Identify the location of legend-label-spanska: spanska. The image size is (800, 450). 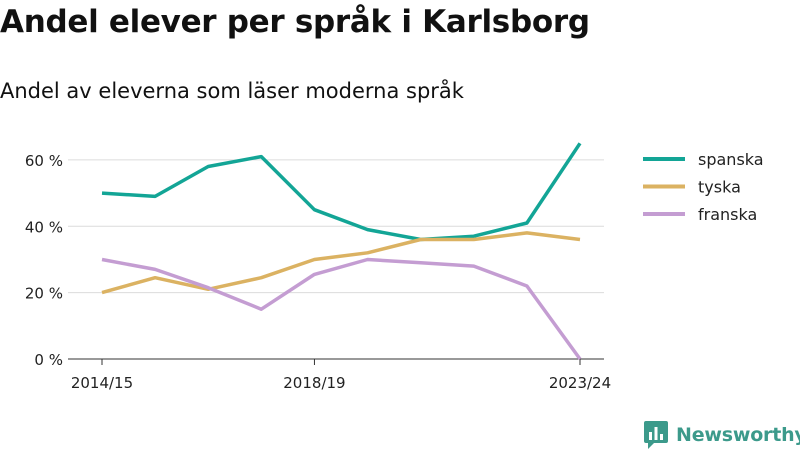
(731, 159).